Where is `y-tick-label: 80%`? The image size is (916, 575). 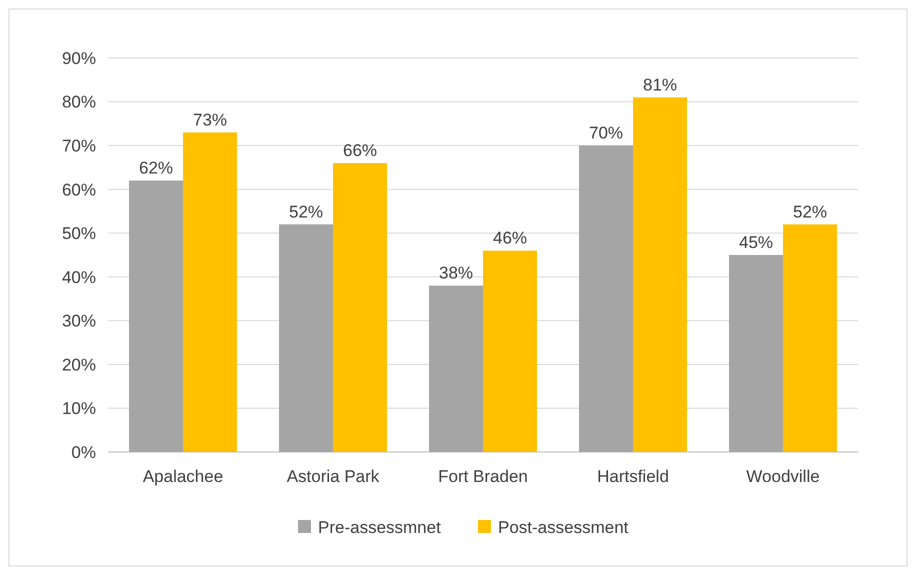
y-tick-label: 80% is located at coordinates (79, 102).